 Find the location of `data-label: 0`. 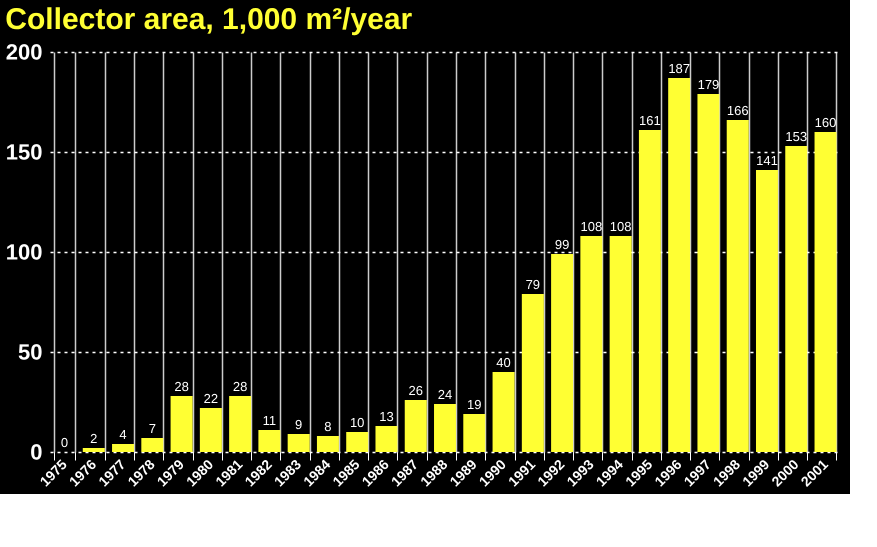

data-label: 0 is located at coordinates (64, 442).